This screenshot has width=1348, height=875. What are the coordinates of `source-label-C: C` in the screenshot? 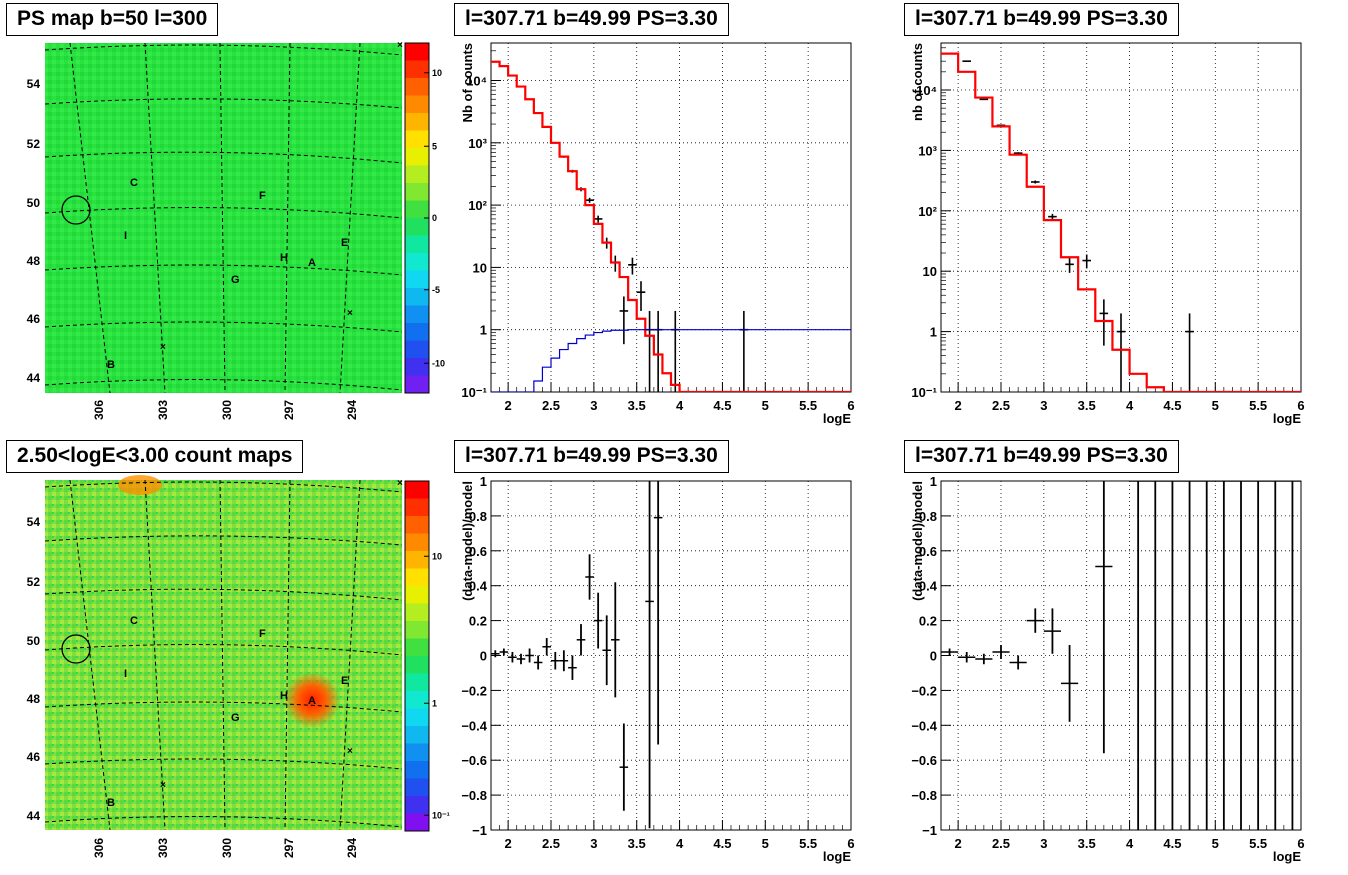 It's located at (134, 183).